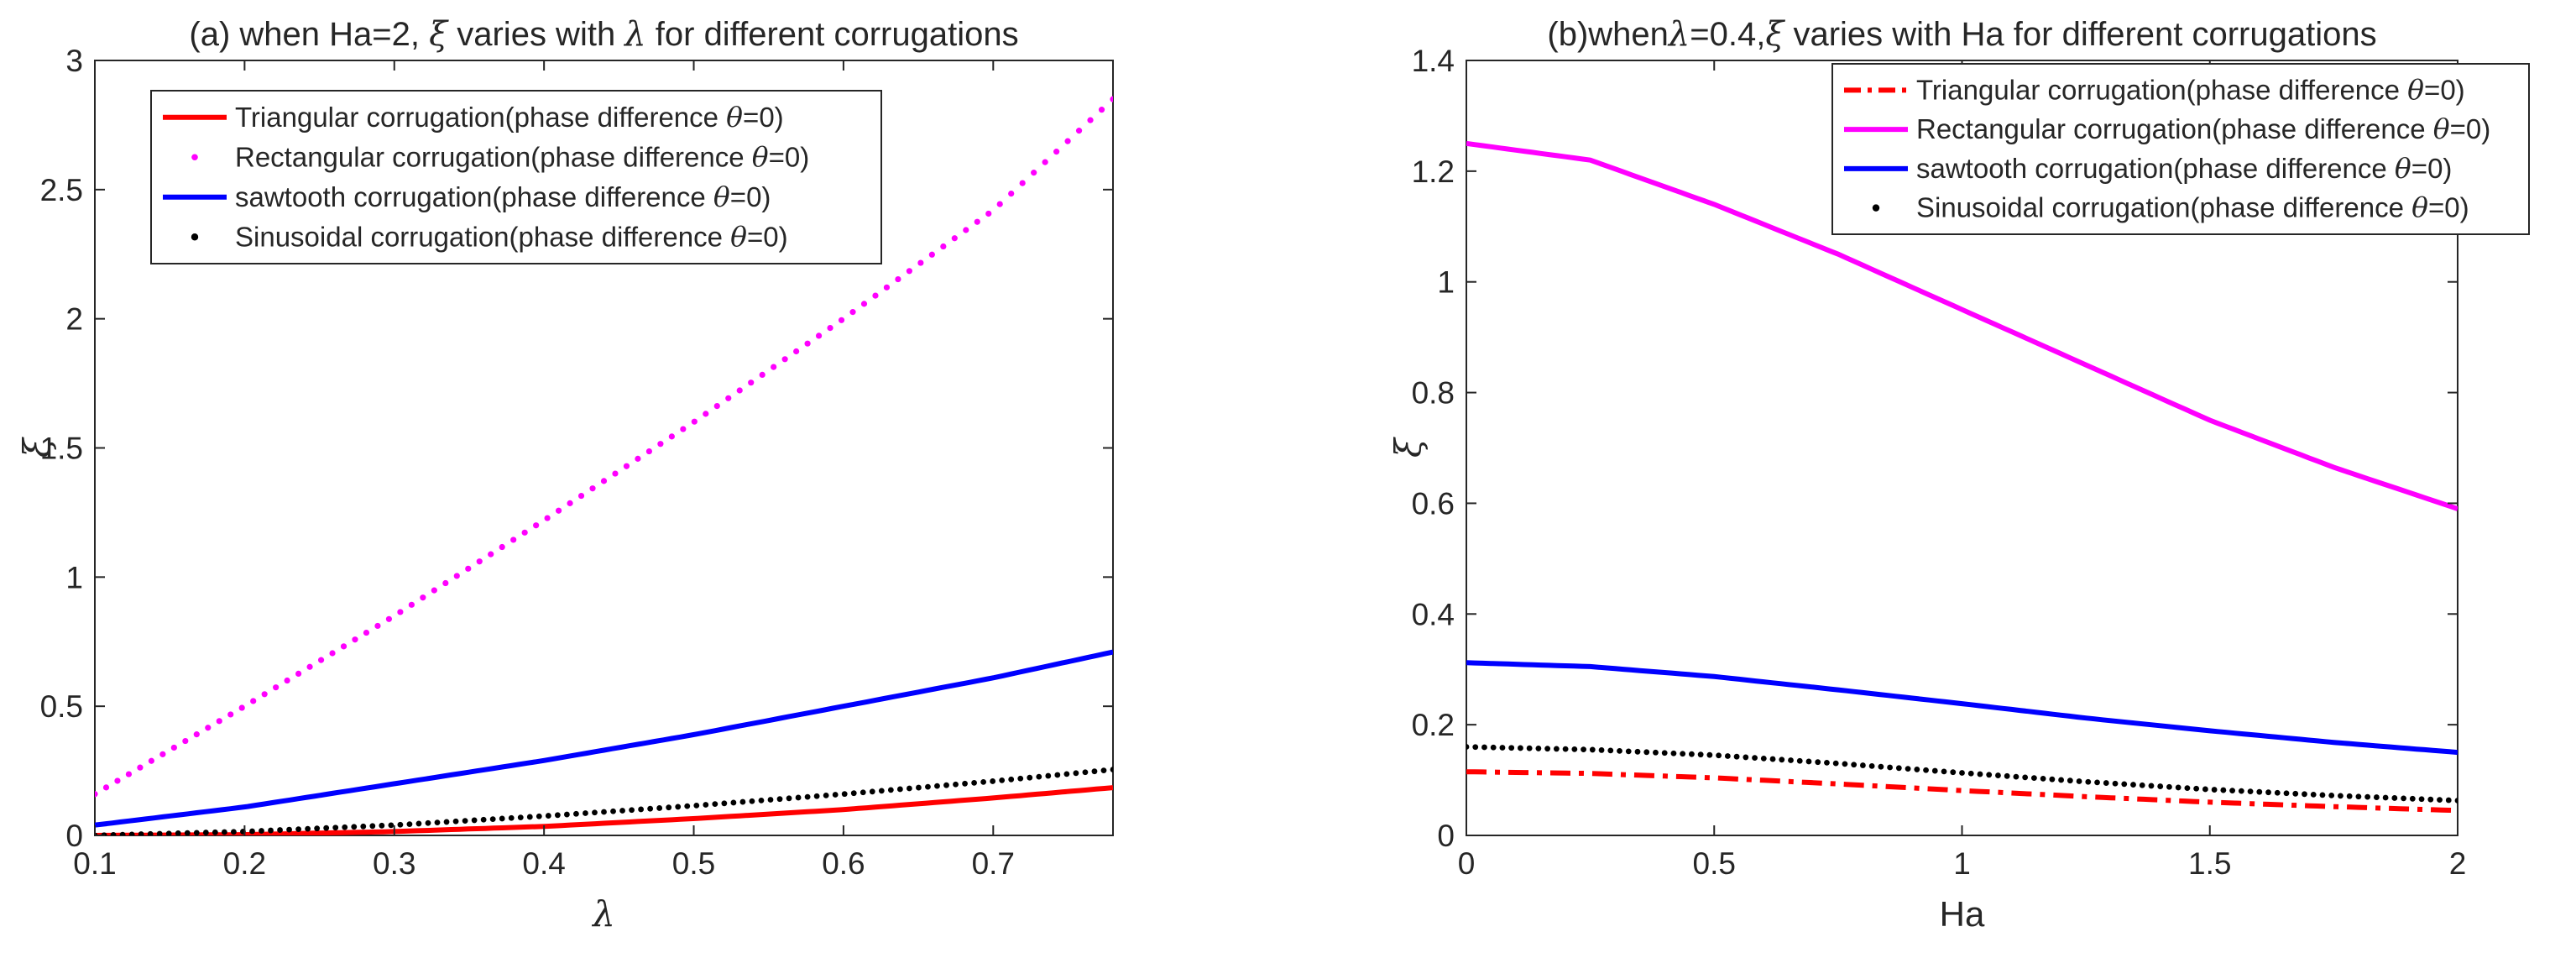  I want to click on y-tick-label: 1.4, so click(1433, 61).